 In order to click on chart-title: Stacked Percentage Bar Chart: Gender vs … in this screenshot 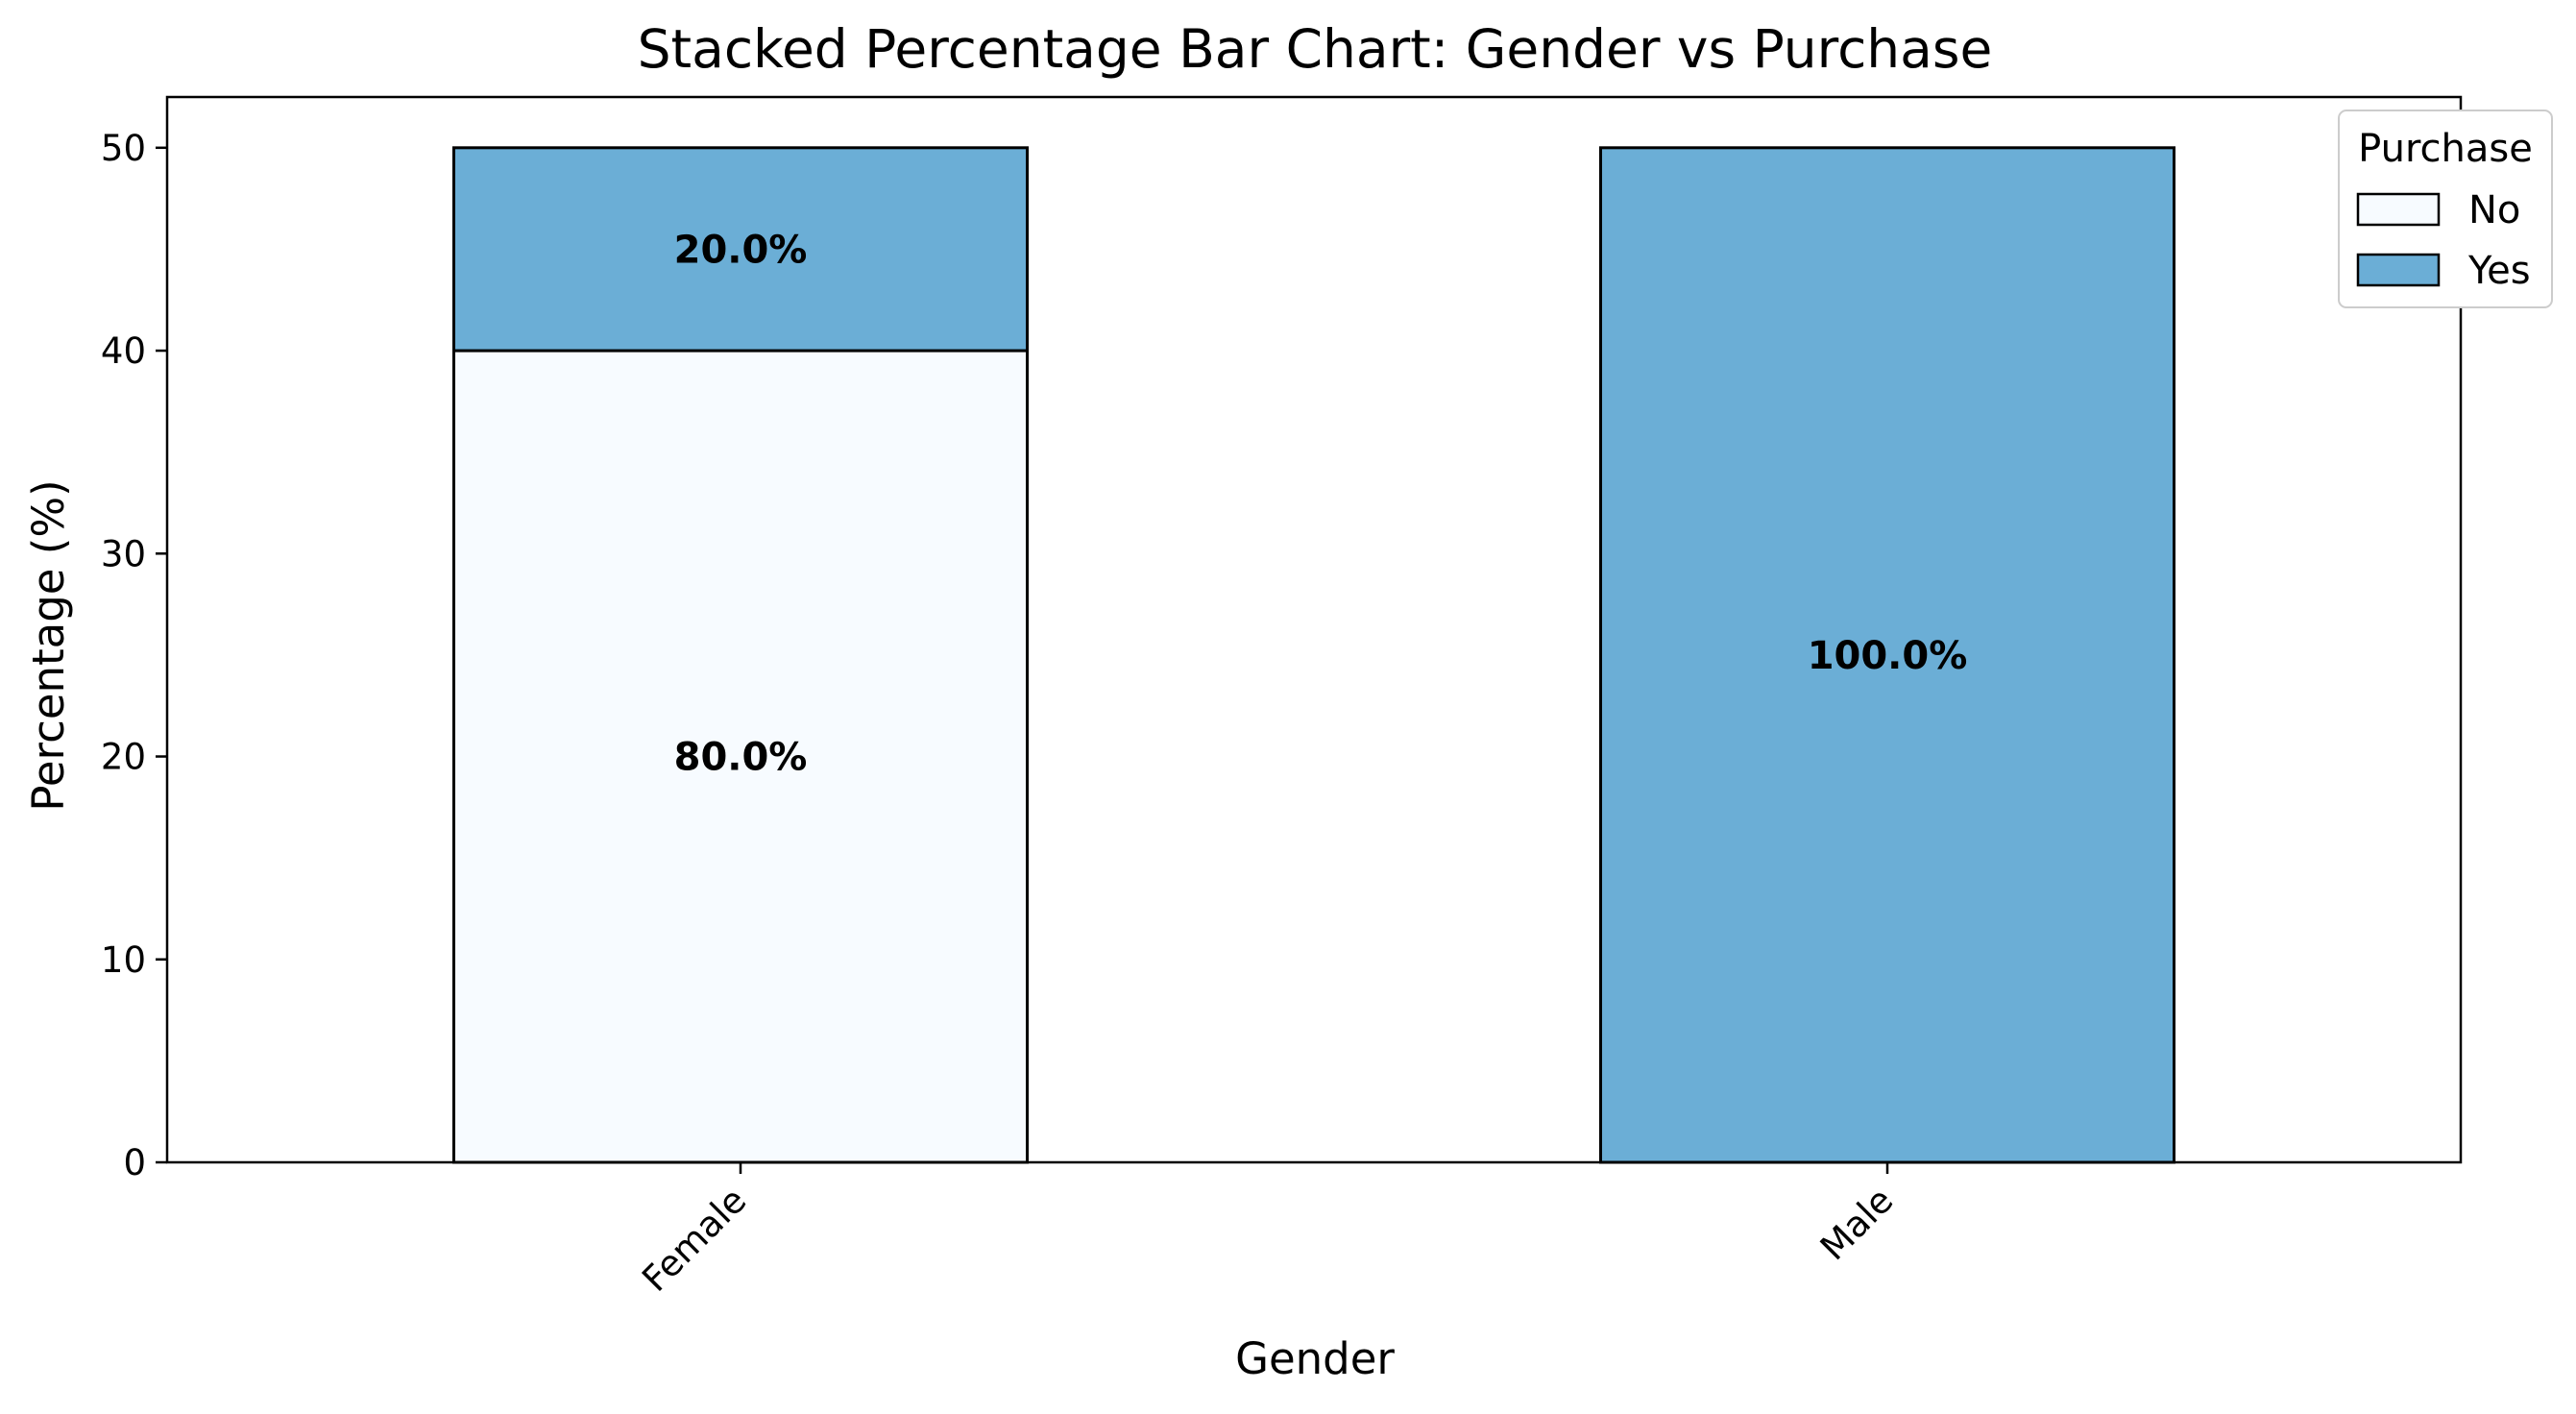, I will do `click(1315, 49)`.